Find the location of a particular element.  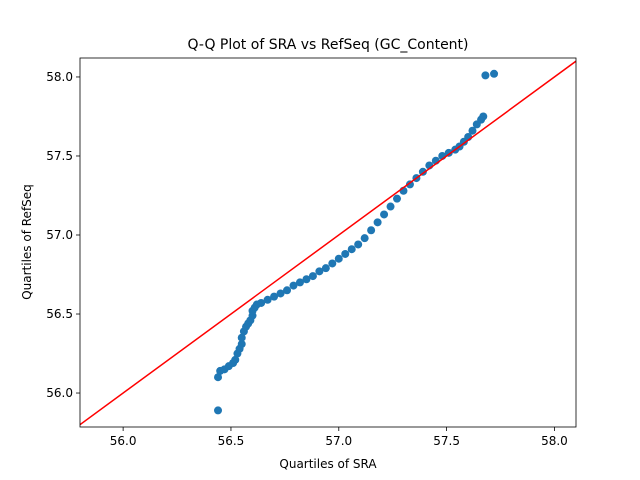

x-tick-label: 56.5 is located at coordinates (231, 441).